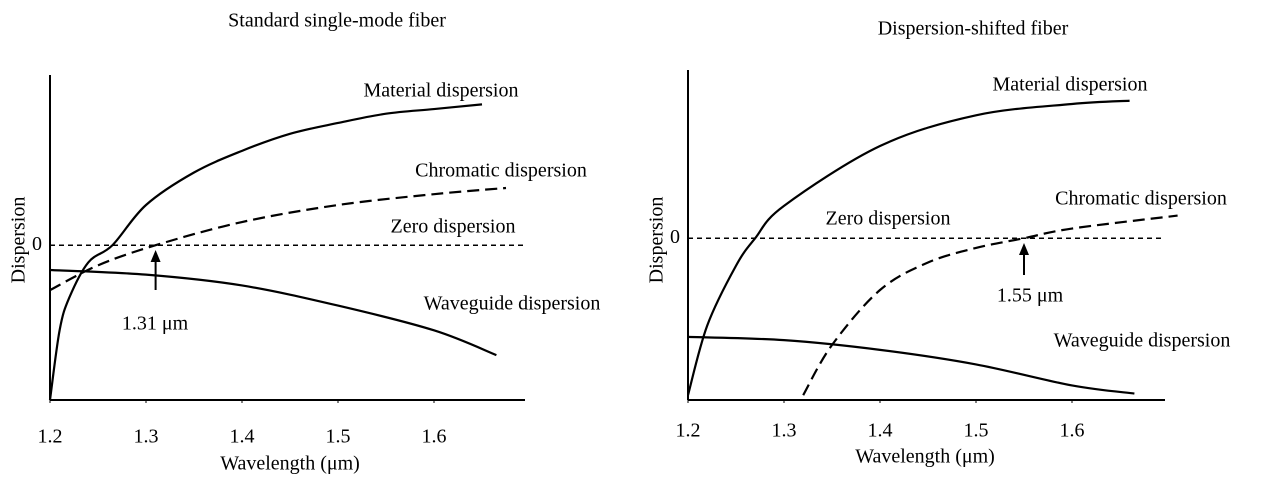 The height and width of the screenshot is (479, 1263). Describe the element at coordinates (155, 324) in the screenshot. I see `annotation: 1.31 μm` at that location.